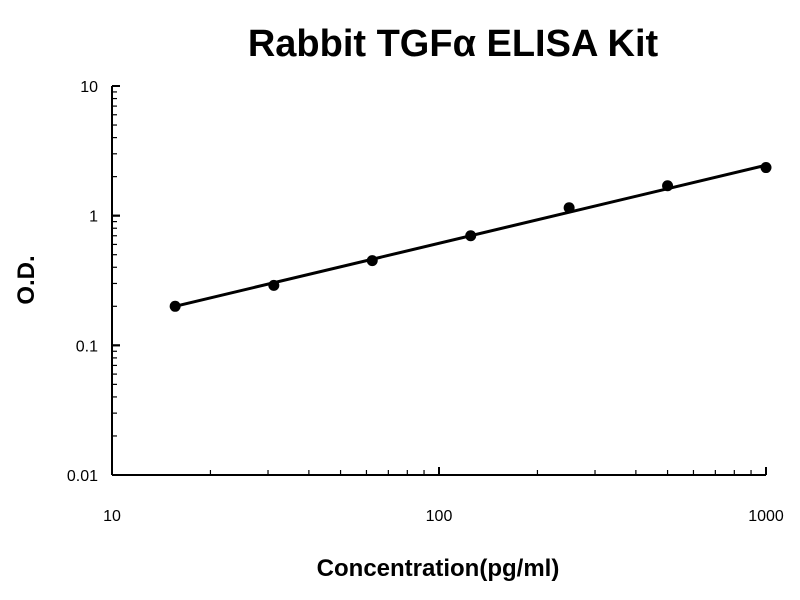  What do you see at coordinates (26, 279) in the screenshot?
I see `y-axis-label: O.D.` at bounding box center [26, 279].